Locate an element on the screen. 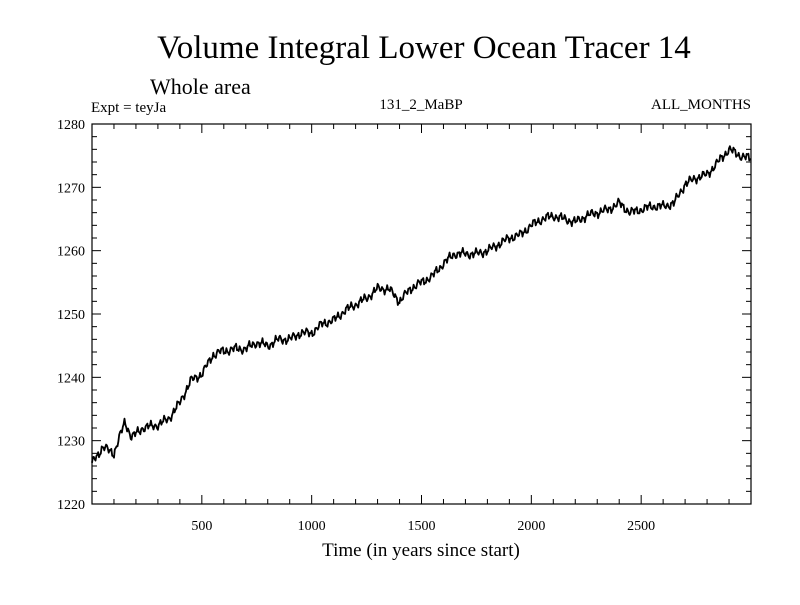  y-tick-label: 1250 is located at coordinates (71, 315).